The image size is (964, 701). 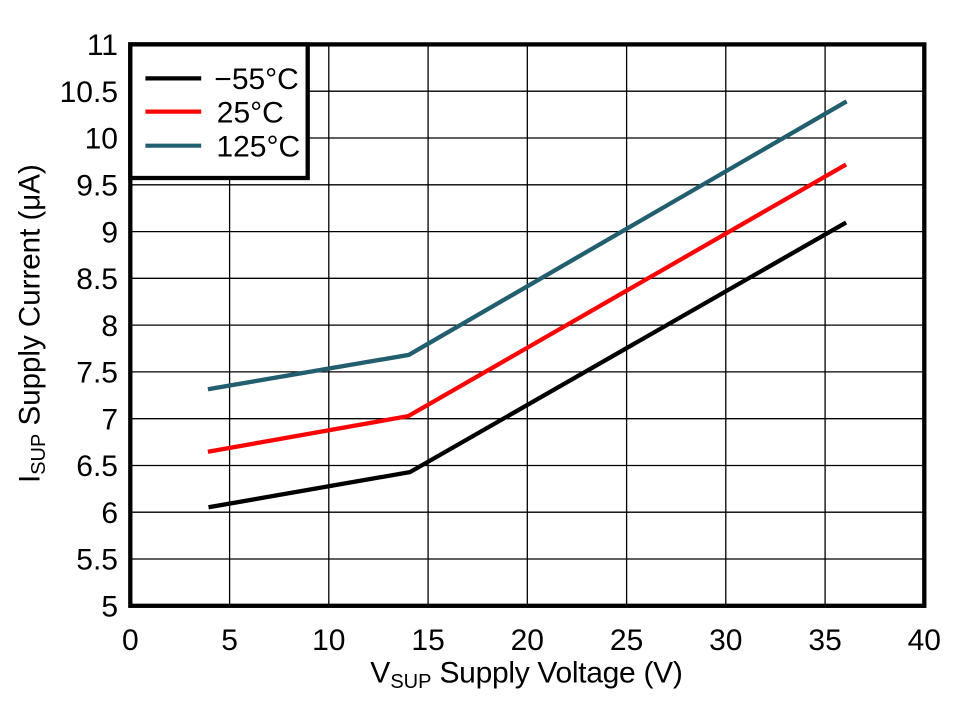 What do you see at coordinates (89, 92) in the screenshot?
I see `svg-text: 10.5` at bounding box center [89, 92].